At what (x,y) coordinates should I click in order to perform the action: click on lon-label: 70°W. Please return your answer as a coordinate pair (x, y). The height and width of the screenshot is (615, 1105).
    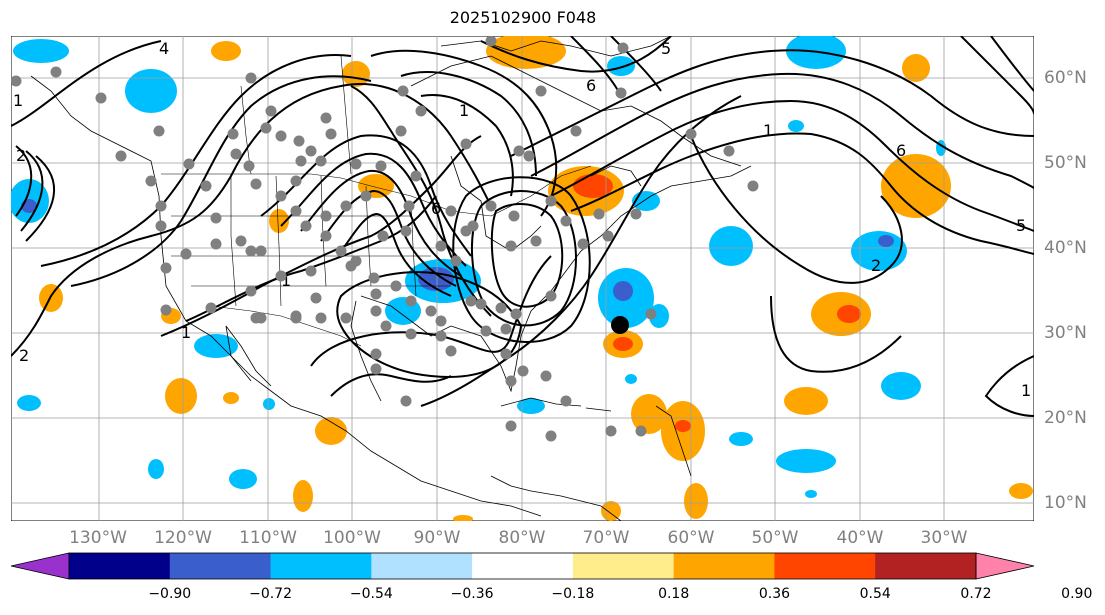
    Looking at the image, I should click on (606, 538).